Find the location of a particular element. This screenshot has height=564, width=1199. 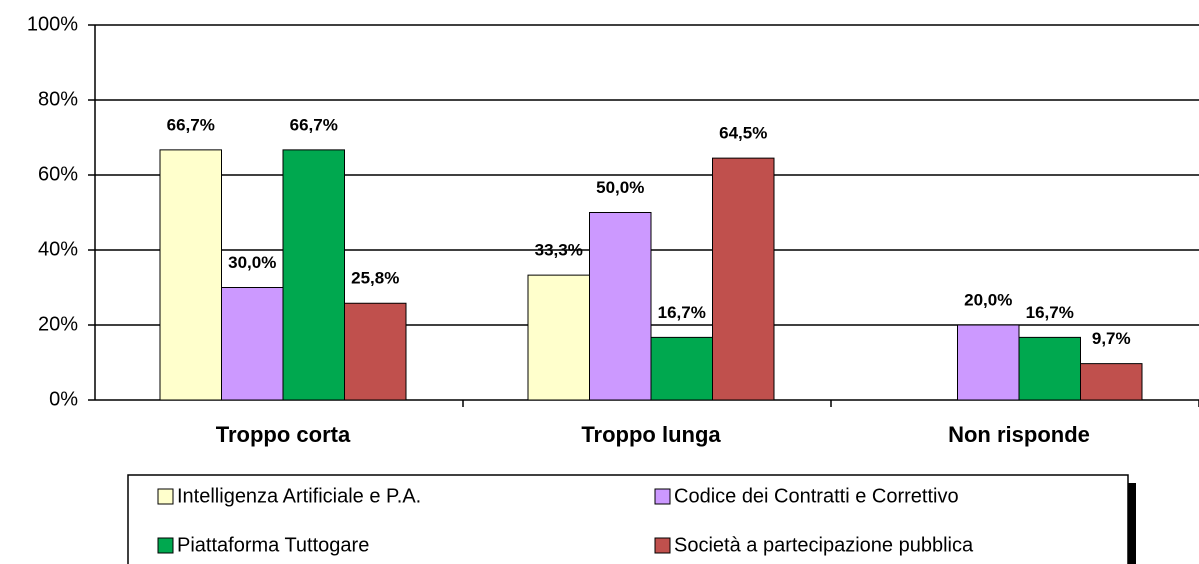

y-tick-label: 40% is located at coordinates (58, 249).